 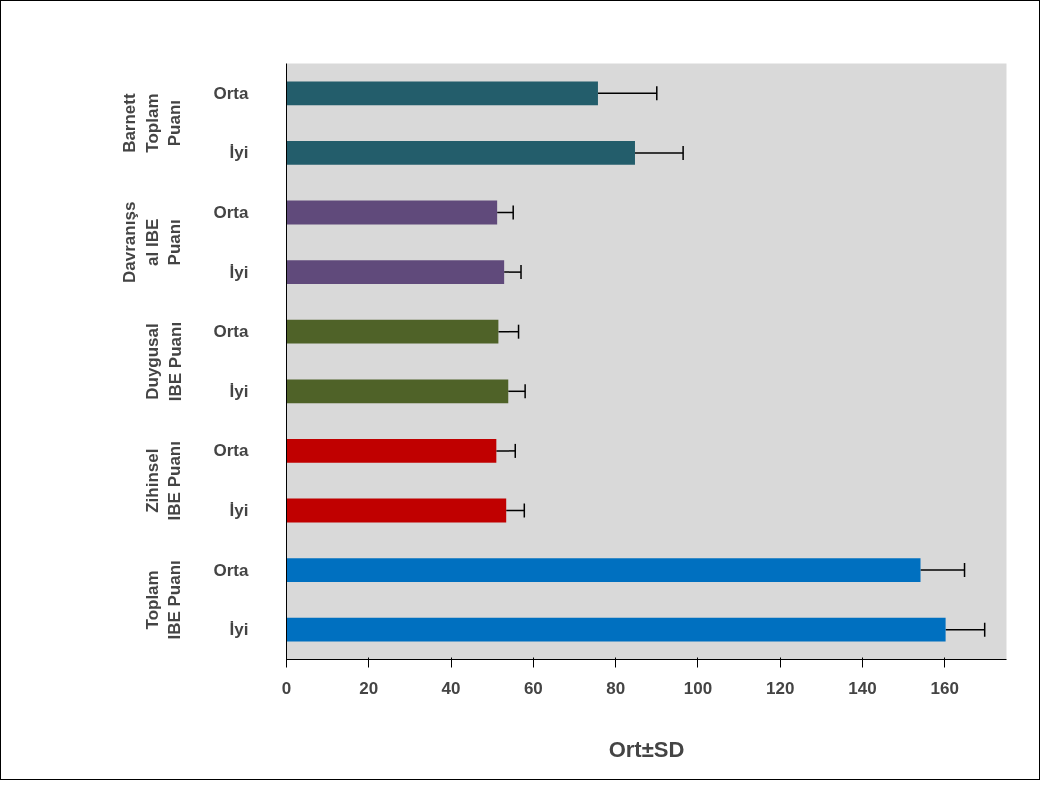 What do you see at coordinates (369, 688) in the screenshot?
I see `x-tick-label: 20` at bounding box center [369, 688].